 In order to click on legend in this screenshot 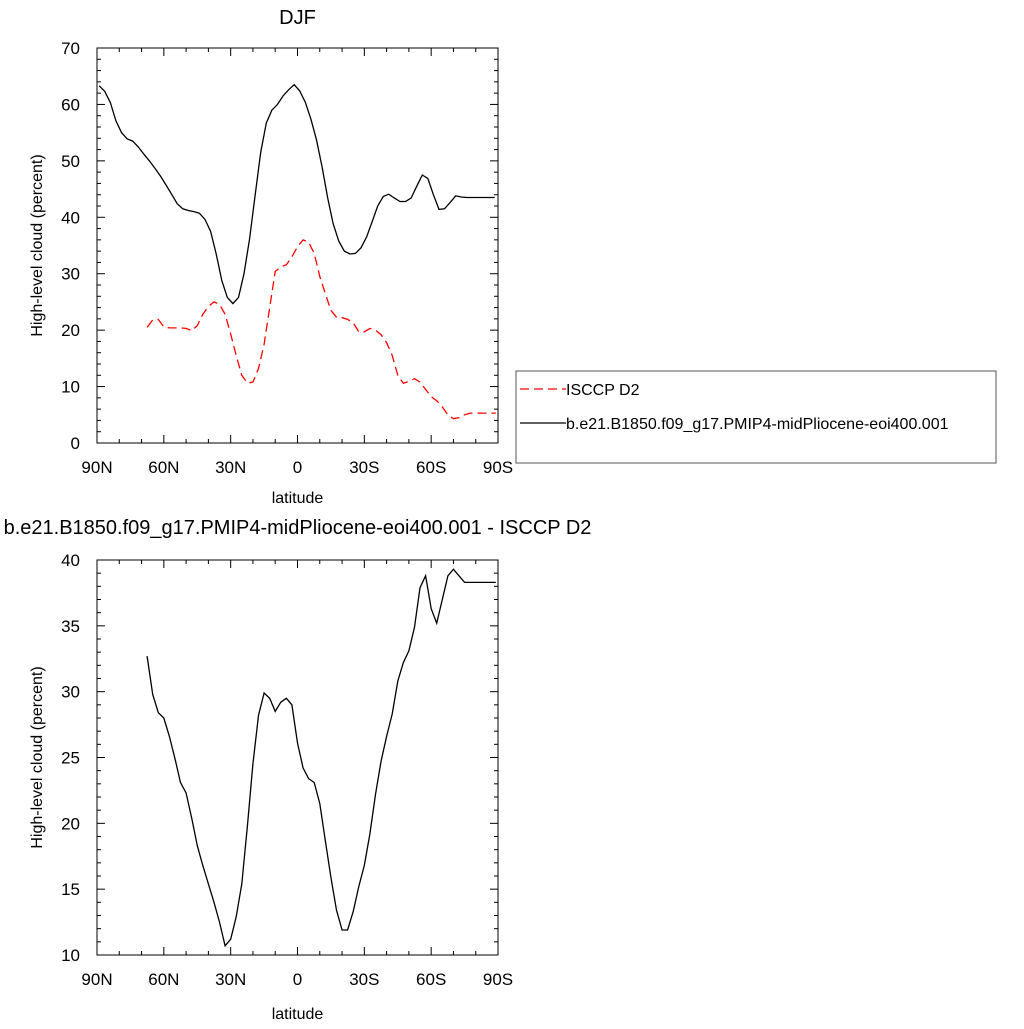, I will do `click(756, 417)`.